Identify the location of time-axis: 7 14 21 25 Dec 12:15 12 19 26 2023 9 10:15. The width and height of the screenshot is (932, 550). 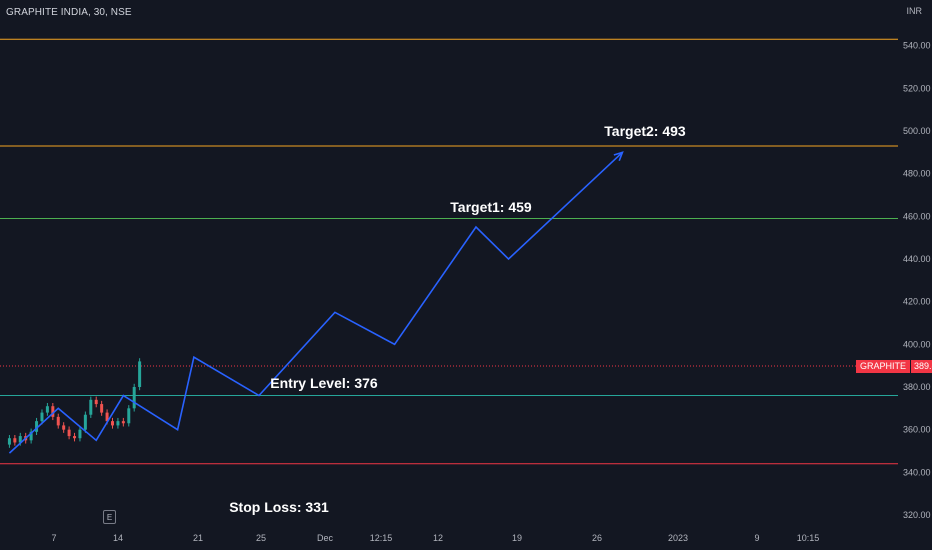
(435, 538).